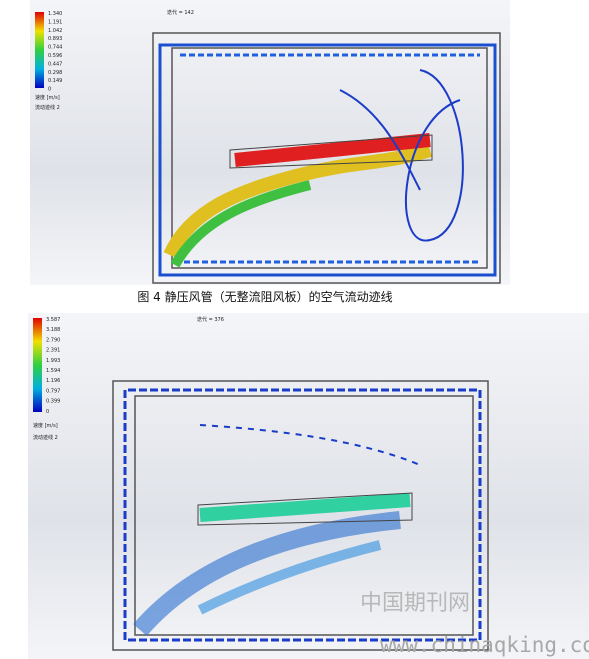 The height and width of the screenshot is (659, 589). Describe the element at coordinates (484, 645) in the screenshot. I see `watermark-url: www.chinaqking.com` at that location.